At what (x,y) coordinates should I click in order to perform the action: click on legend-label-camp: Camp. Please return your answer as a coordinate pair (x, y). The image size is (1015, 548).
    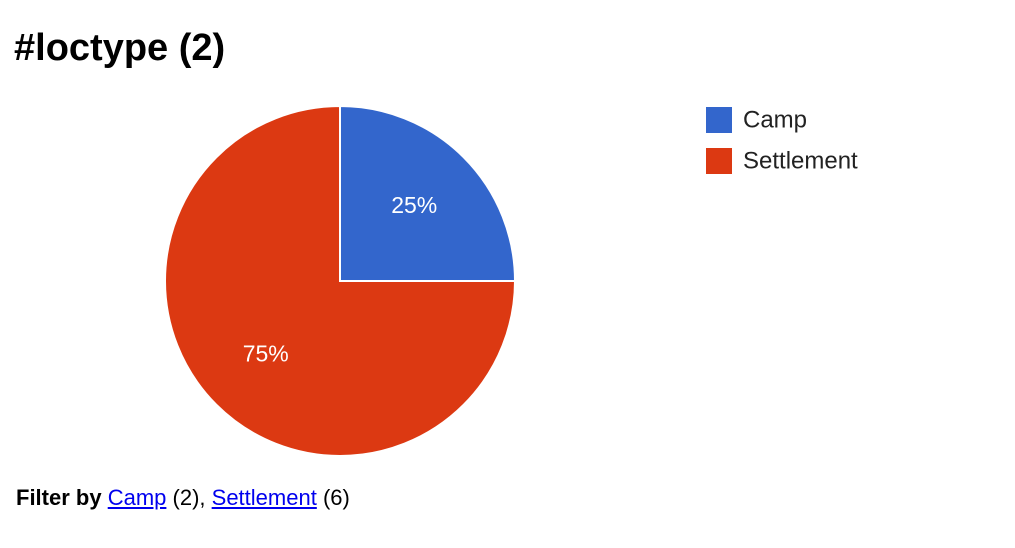
    Looking at the image, I should click on (775, 119).